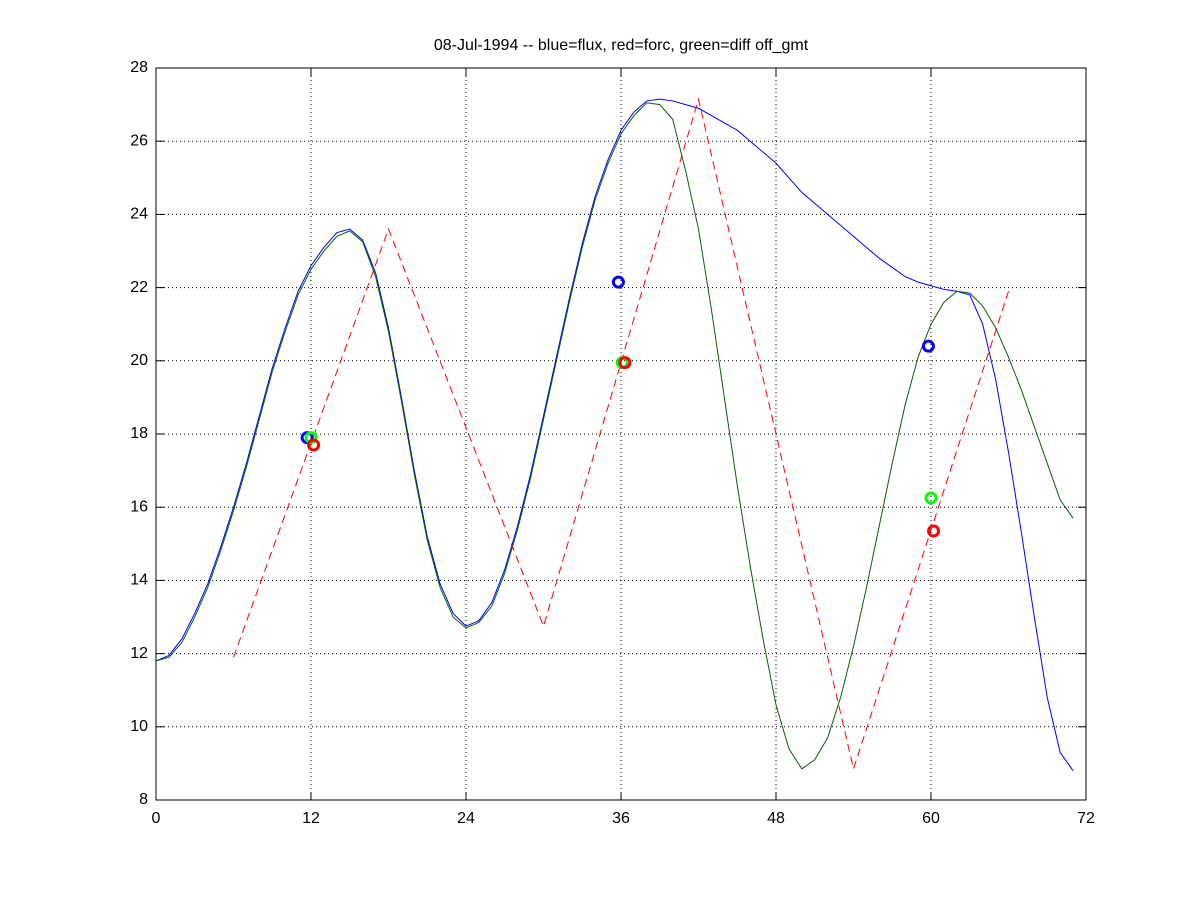  What do you see at coordinates (139, 287) in the screenshot?
I see `y-tick-label: 22` at bounding box center [139, 287].